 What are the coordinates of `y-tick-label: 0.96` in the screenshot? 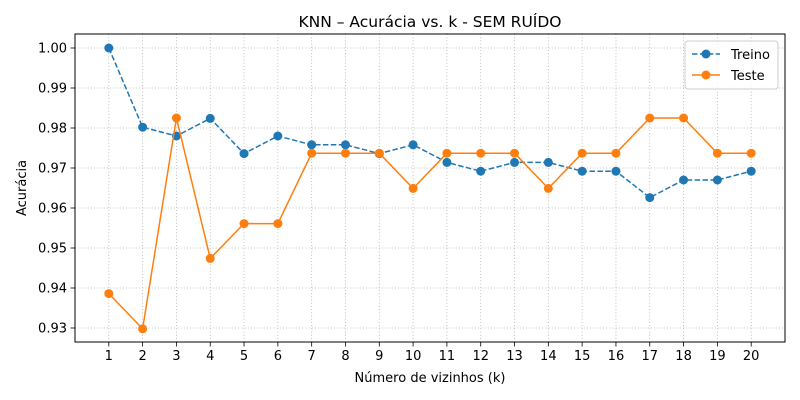 It's located at (52, 209).